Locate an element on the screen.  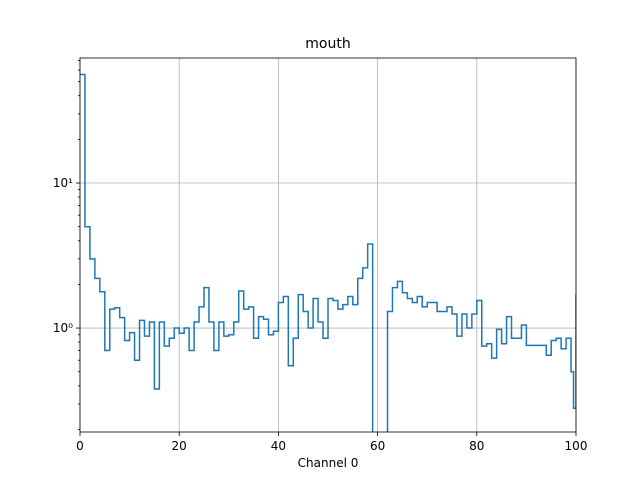
chart-title: mouth is located at coordinates (327, 44).